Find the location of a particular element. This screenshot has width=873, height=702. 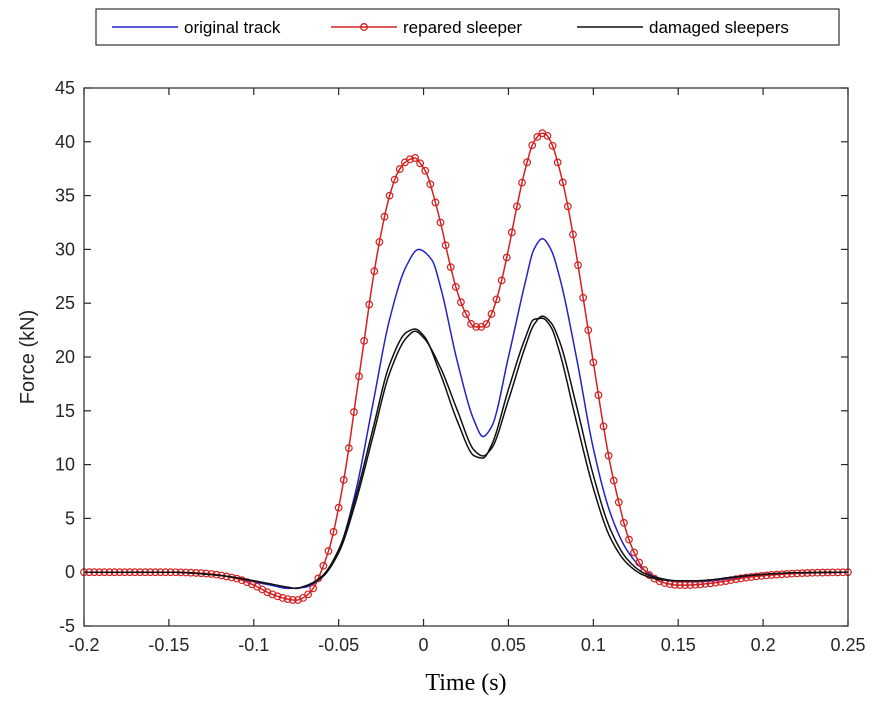

x-tick-label: 0.2 is located at coordinates (763, 645).